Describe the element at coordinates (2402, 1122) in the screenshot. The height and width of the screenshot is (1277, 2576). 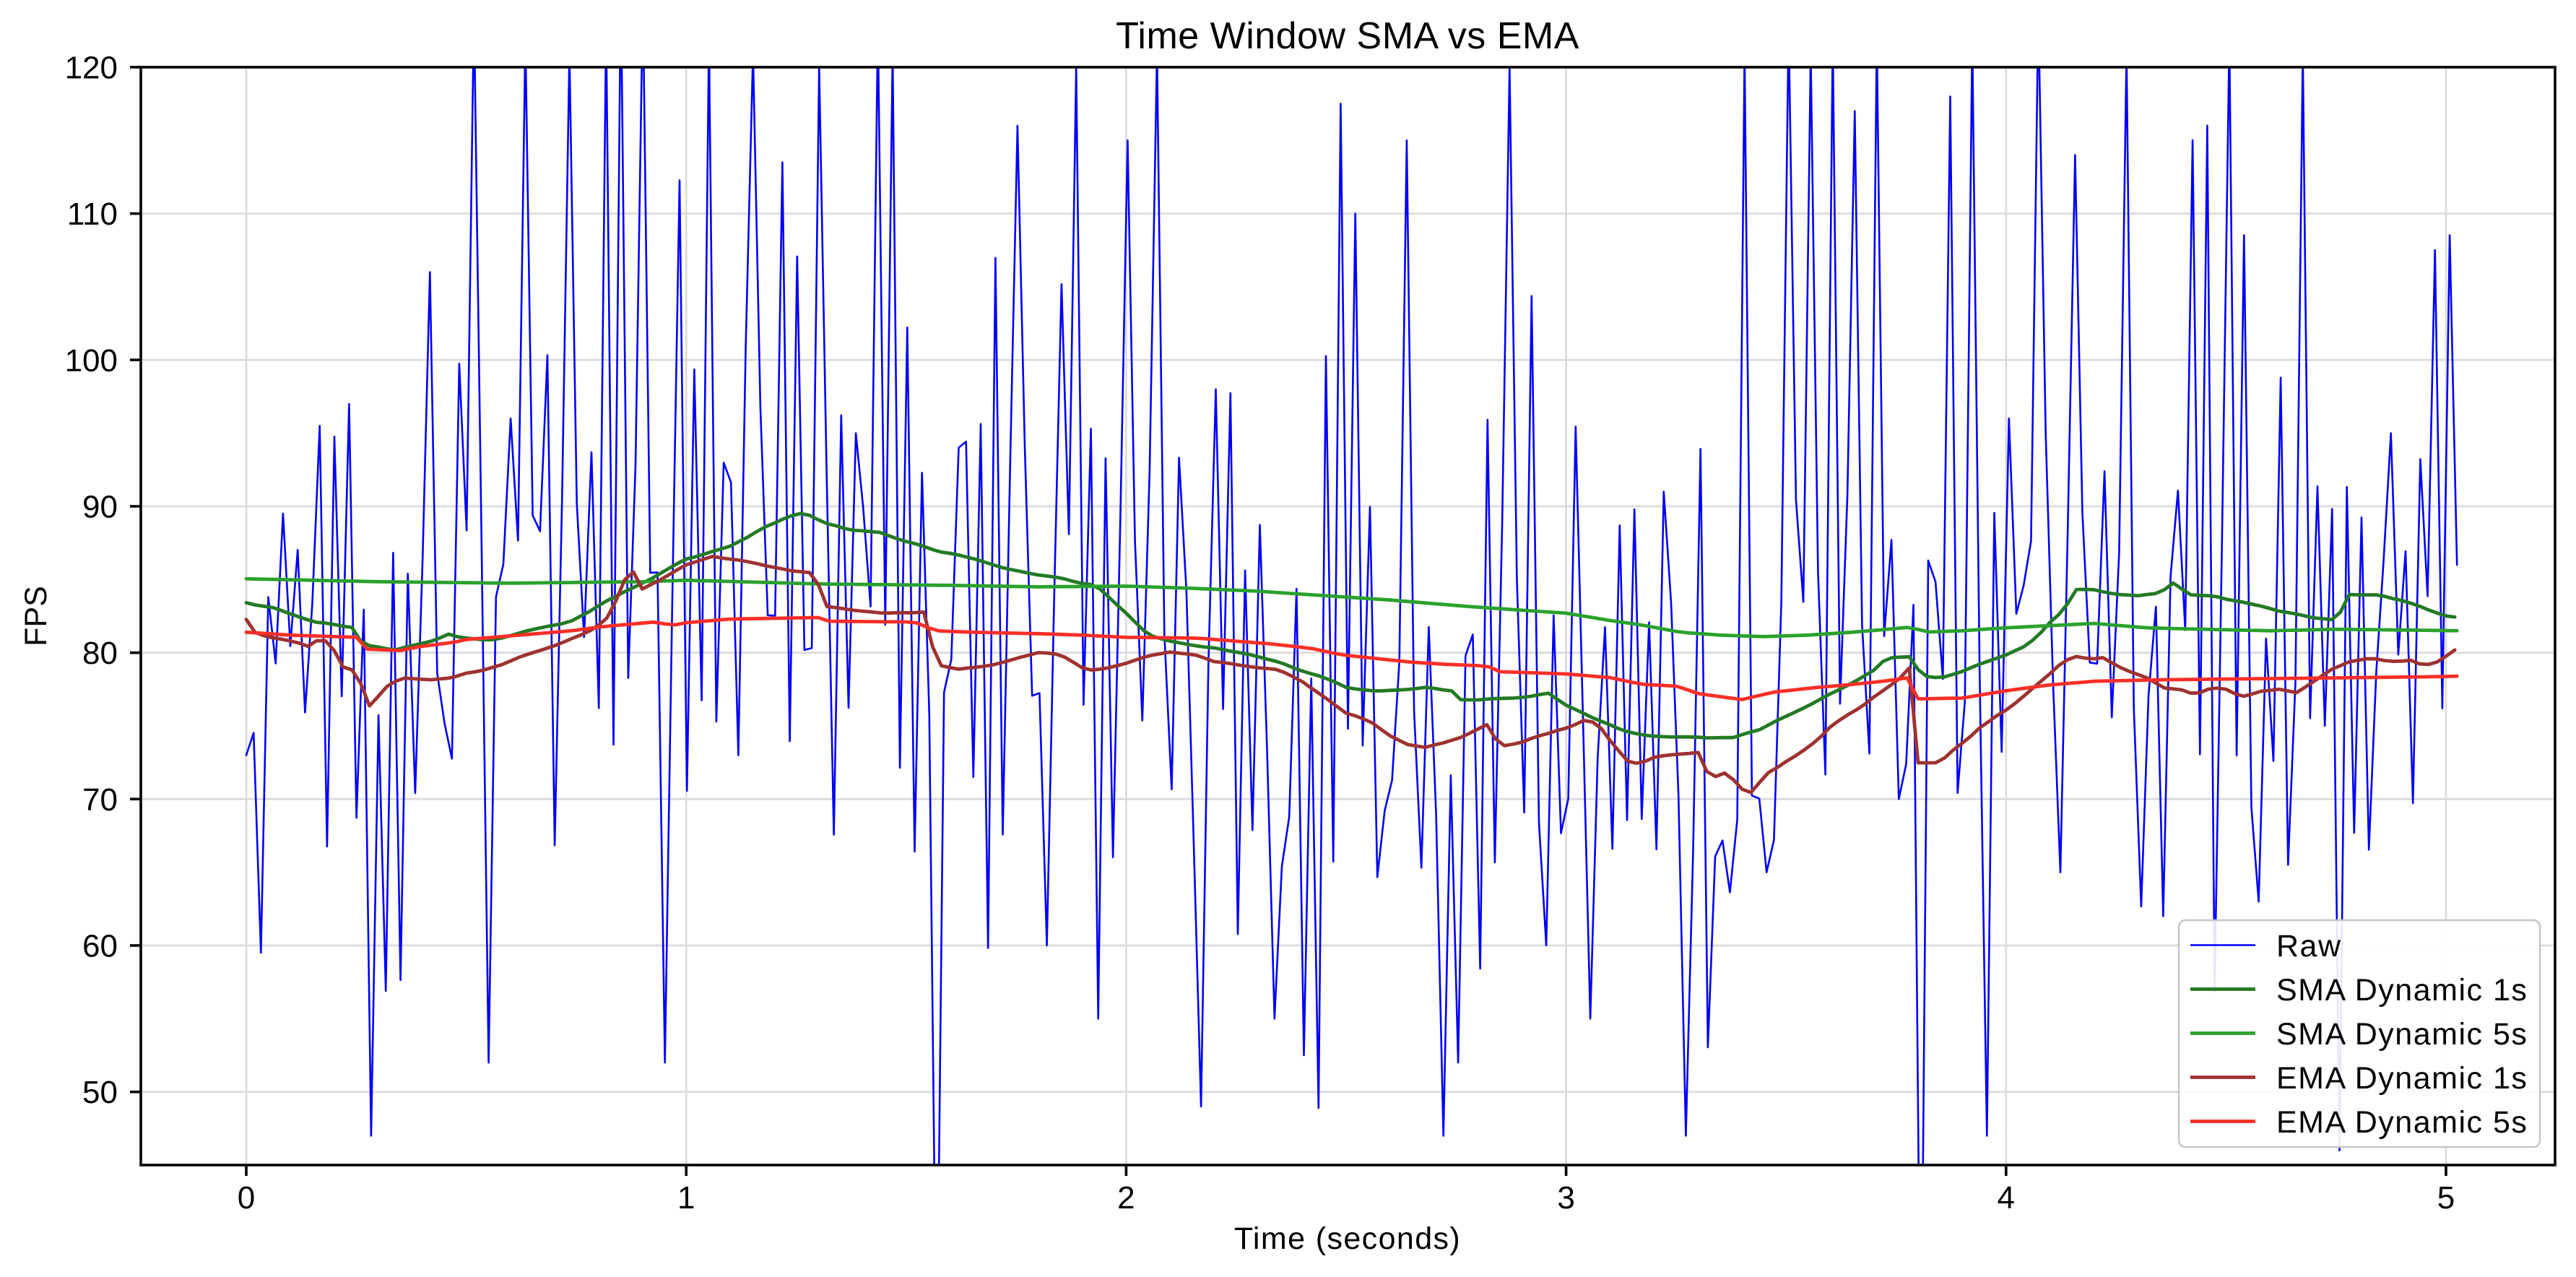
I see `svg-text: EMA Dynamic 5s` at that location.